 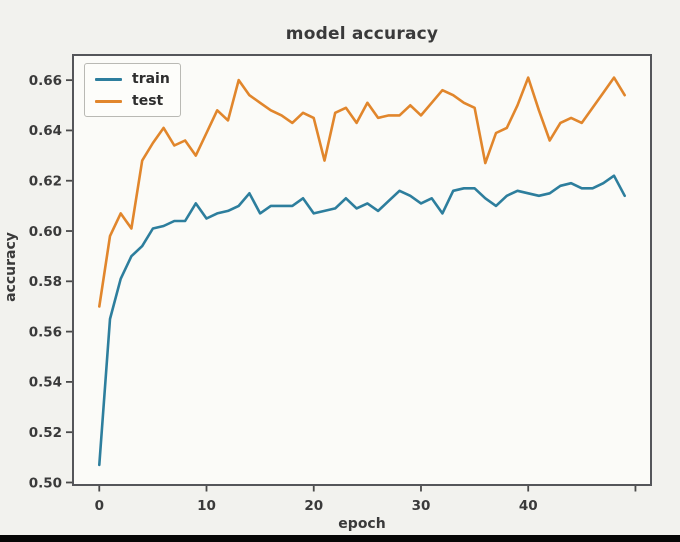 What do you see at coordinates (45, 81) in the screenshot?
I see `svg-text: 0.66` at bounding box center [45, 81].